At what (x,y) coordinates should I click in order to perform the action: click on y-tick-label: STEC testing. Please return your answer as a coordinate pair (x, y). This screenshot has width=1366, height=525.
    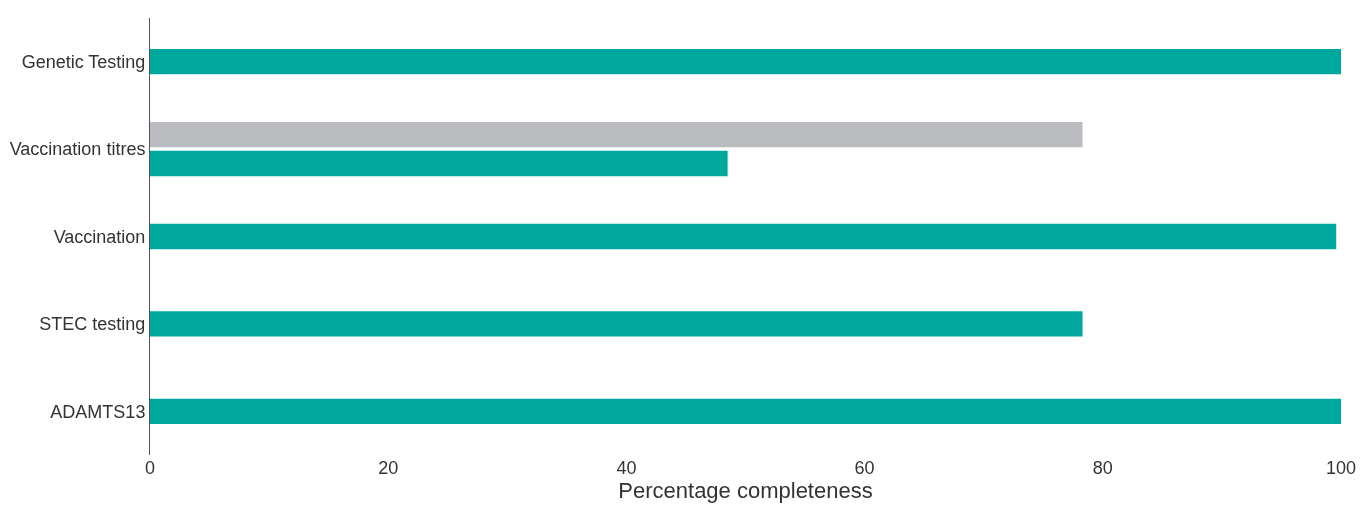
    Looking at the image, I should click on (92, 324).